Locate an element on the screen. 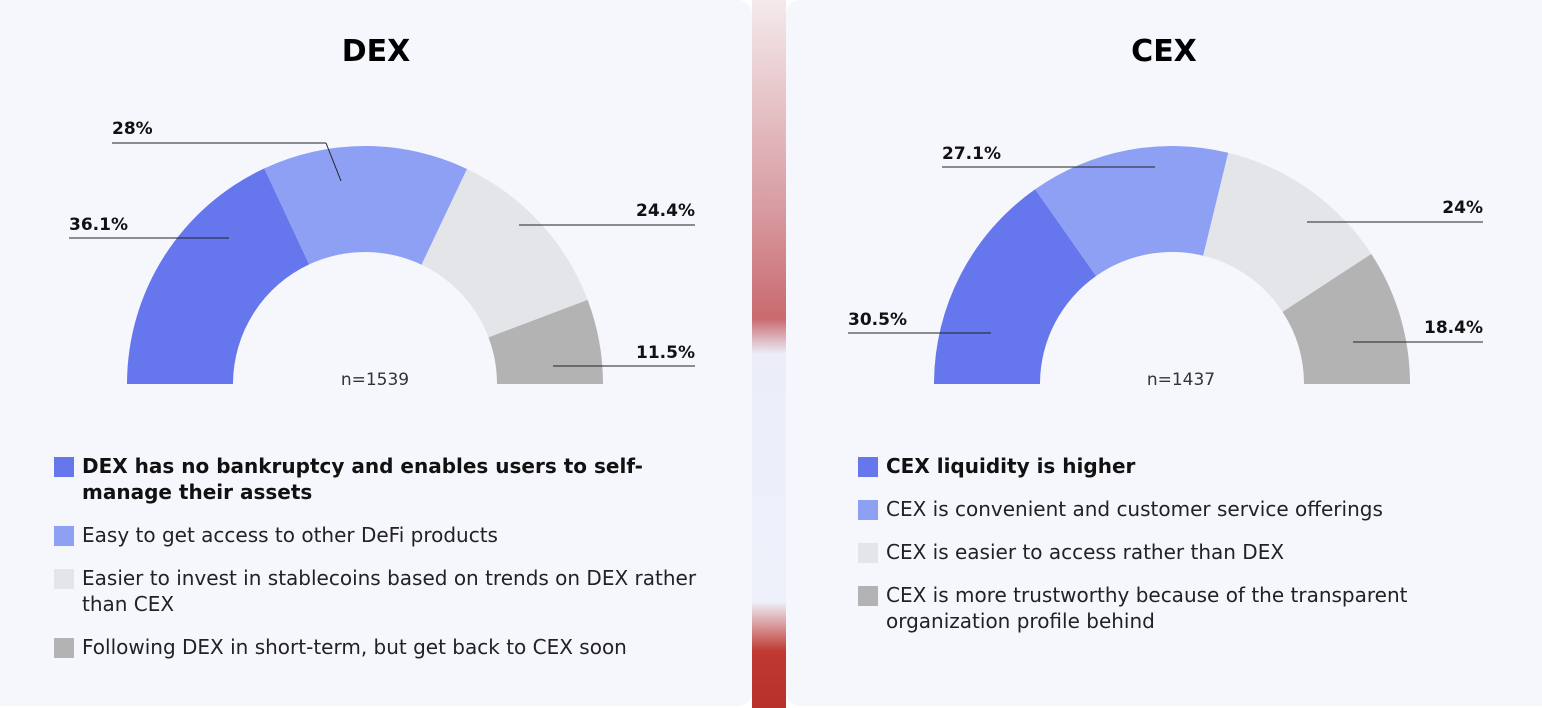 Image resolution: width=1542 pixels, height=708 pixels. data-label: 27.1% is located at coordinates (971, 154).